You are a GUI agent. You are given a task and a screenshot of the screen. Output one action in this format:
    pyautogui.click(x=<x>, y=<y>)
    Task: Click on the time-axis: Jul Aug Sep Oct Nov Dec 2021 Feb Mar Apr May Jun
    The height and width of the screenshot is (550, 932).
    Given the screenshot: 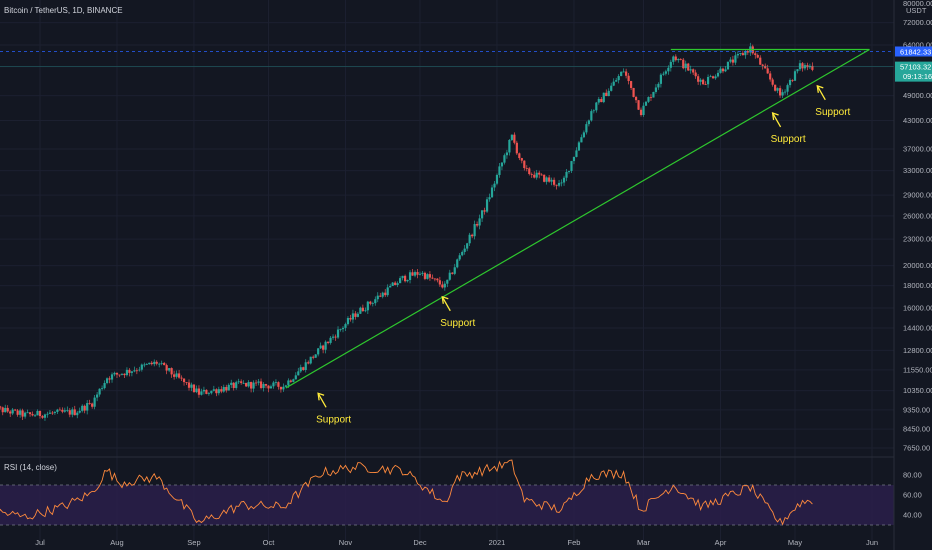 What is the action you would take?
    pyautogui.click(x=456, y=542)
    